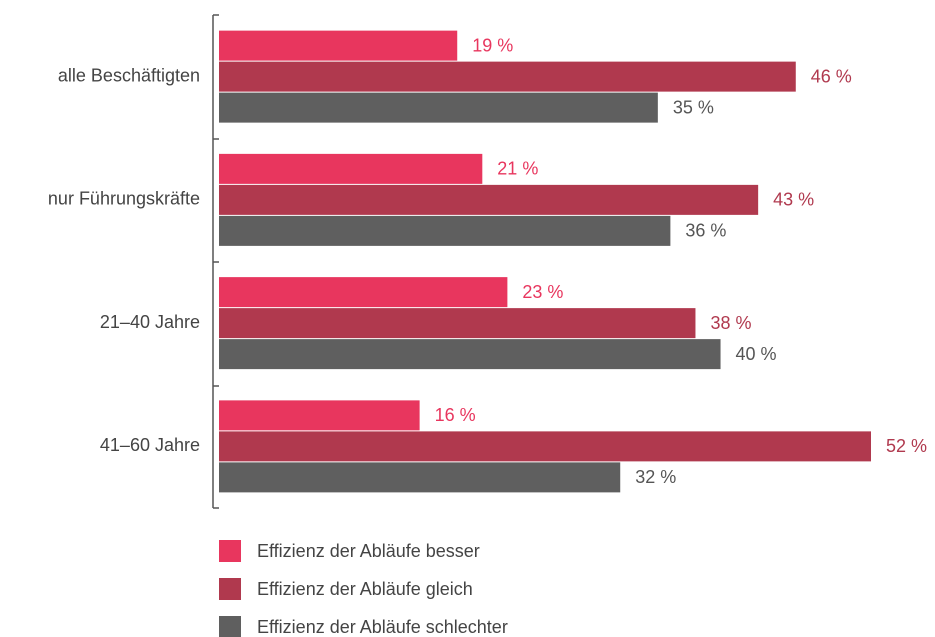 The height and width of the screenshot is (637, 935). What do you see at coordinates (382, 627) in the screenshot?
I see `legend-label: Effizienz der Abläufe schlechter` at bounding box center [382, 627].